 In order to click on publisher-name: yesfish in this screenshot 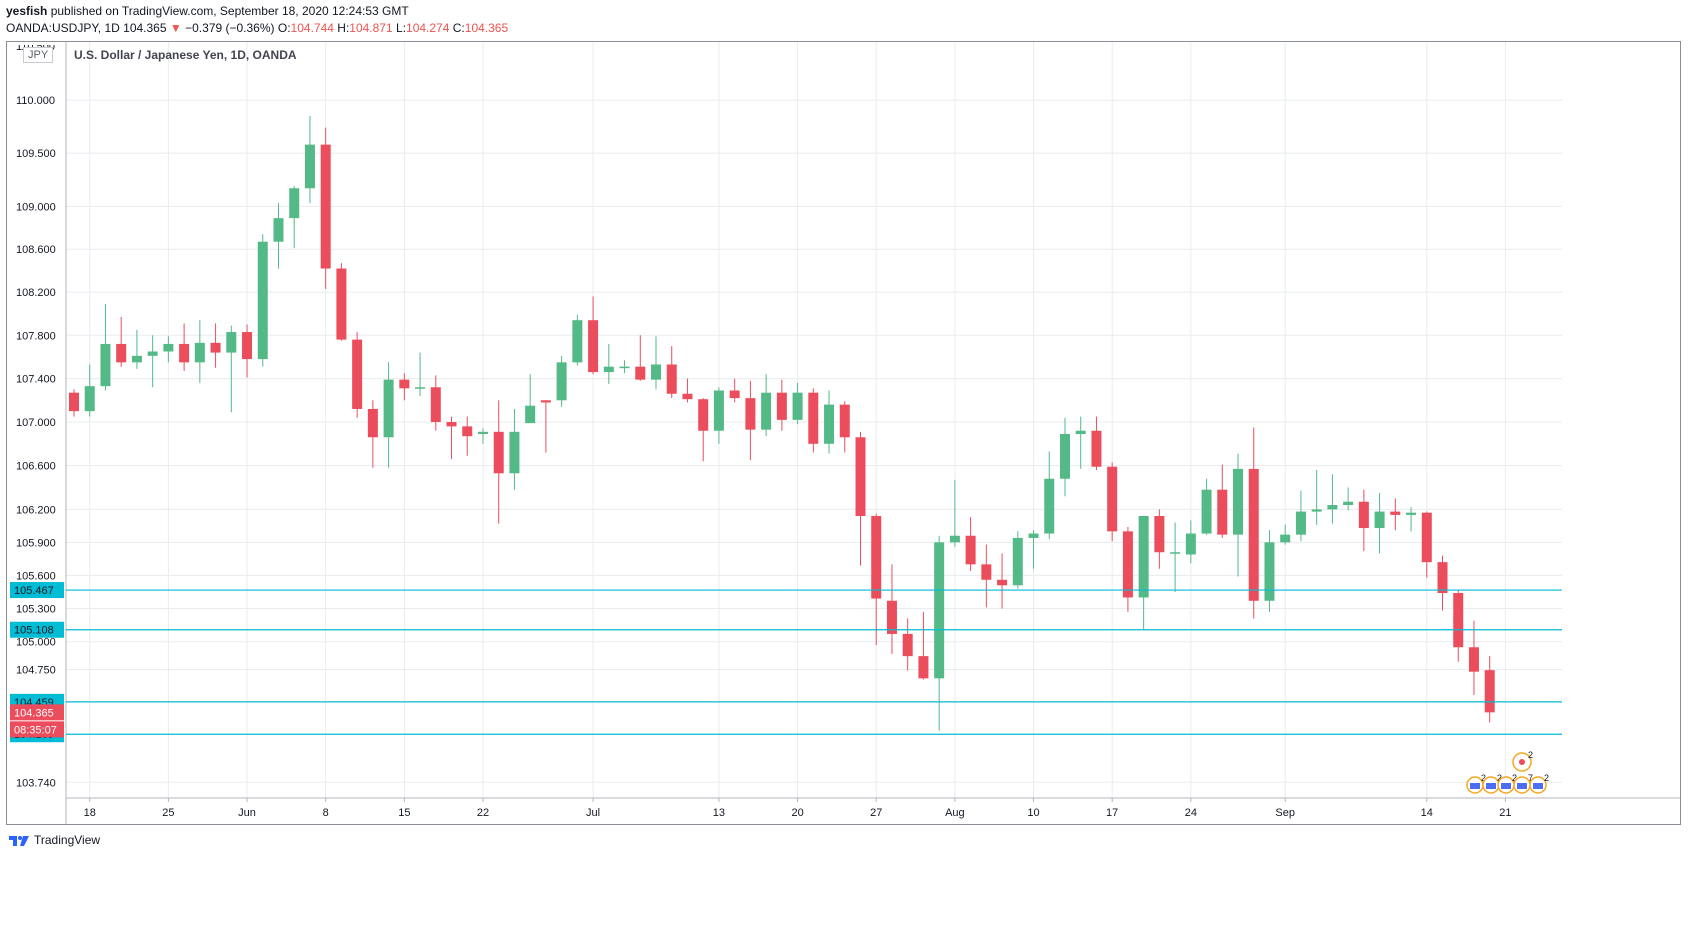, I will do `click(27, 11)`.